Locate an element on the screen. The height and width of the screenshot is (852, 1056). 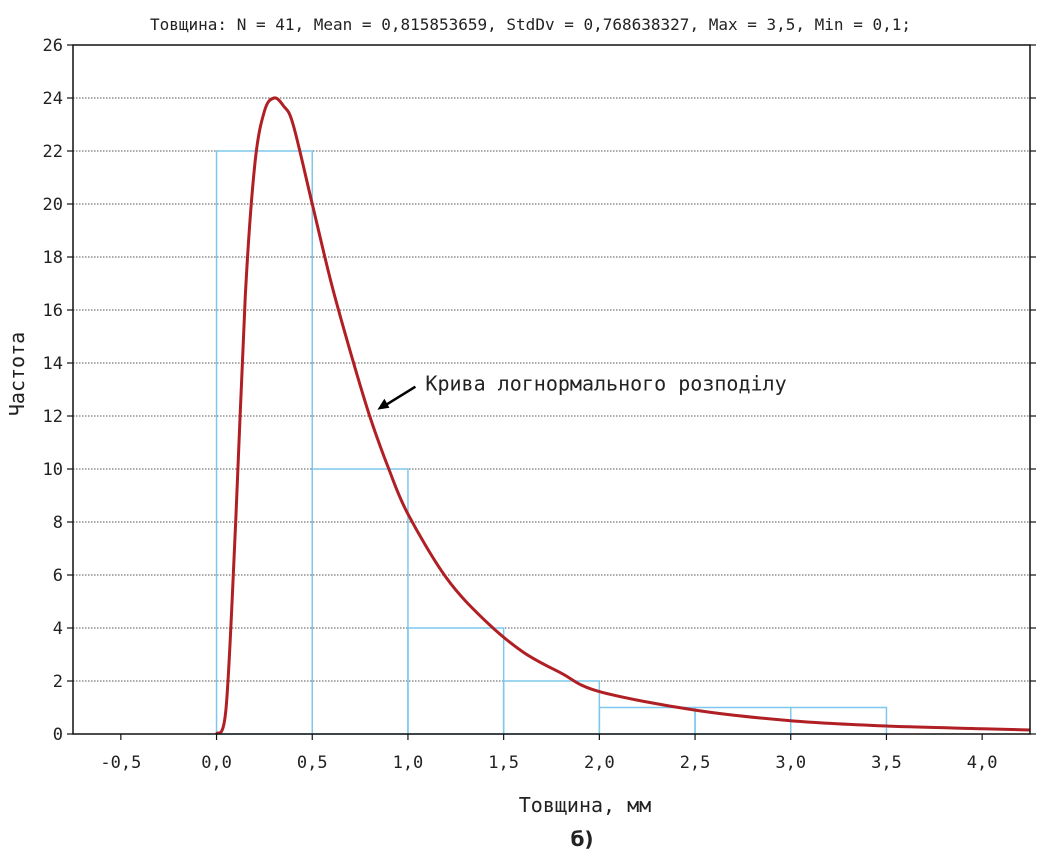
x-tick-label: 0,5 is located at coordinates (312, 763).